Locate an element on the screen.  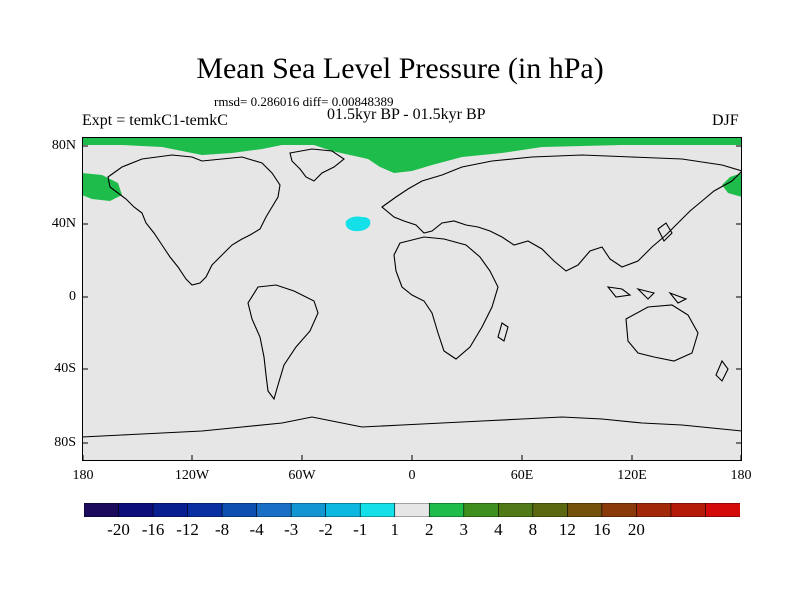
positive-anomaly-regions is located at coordinates (412, 169).